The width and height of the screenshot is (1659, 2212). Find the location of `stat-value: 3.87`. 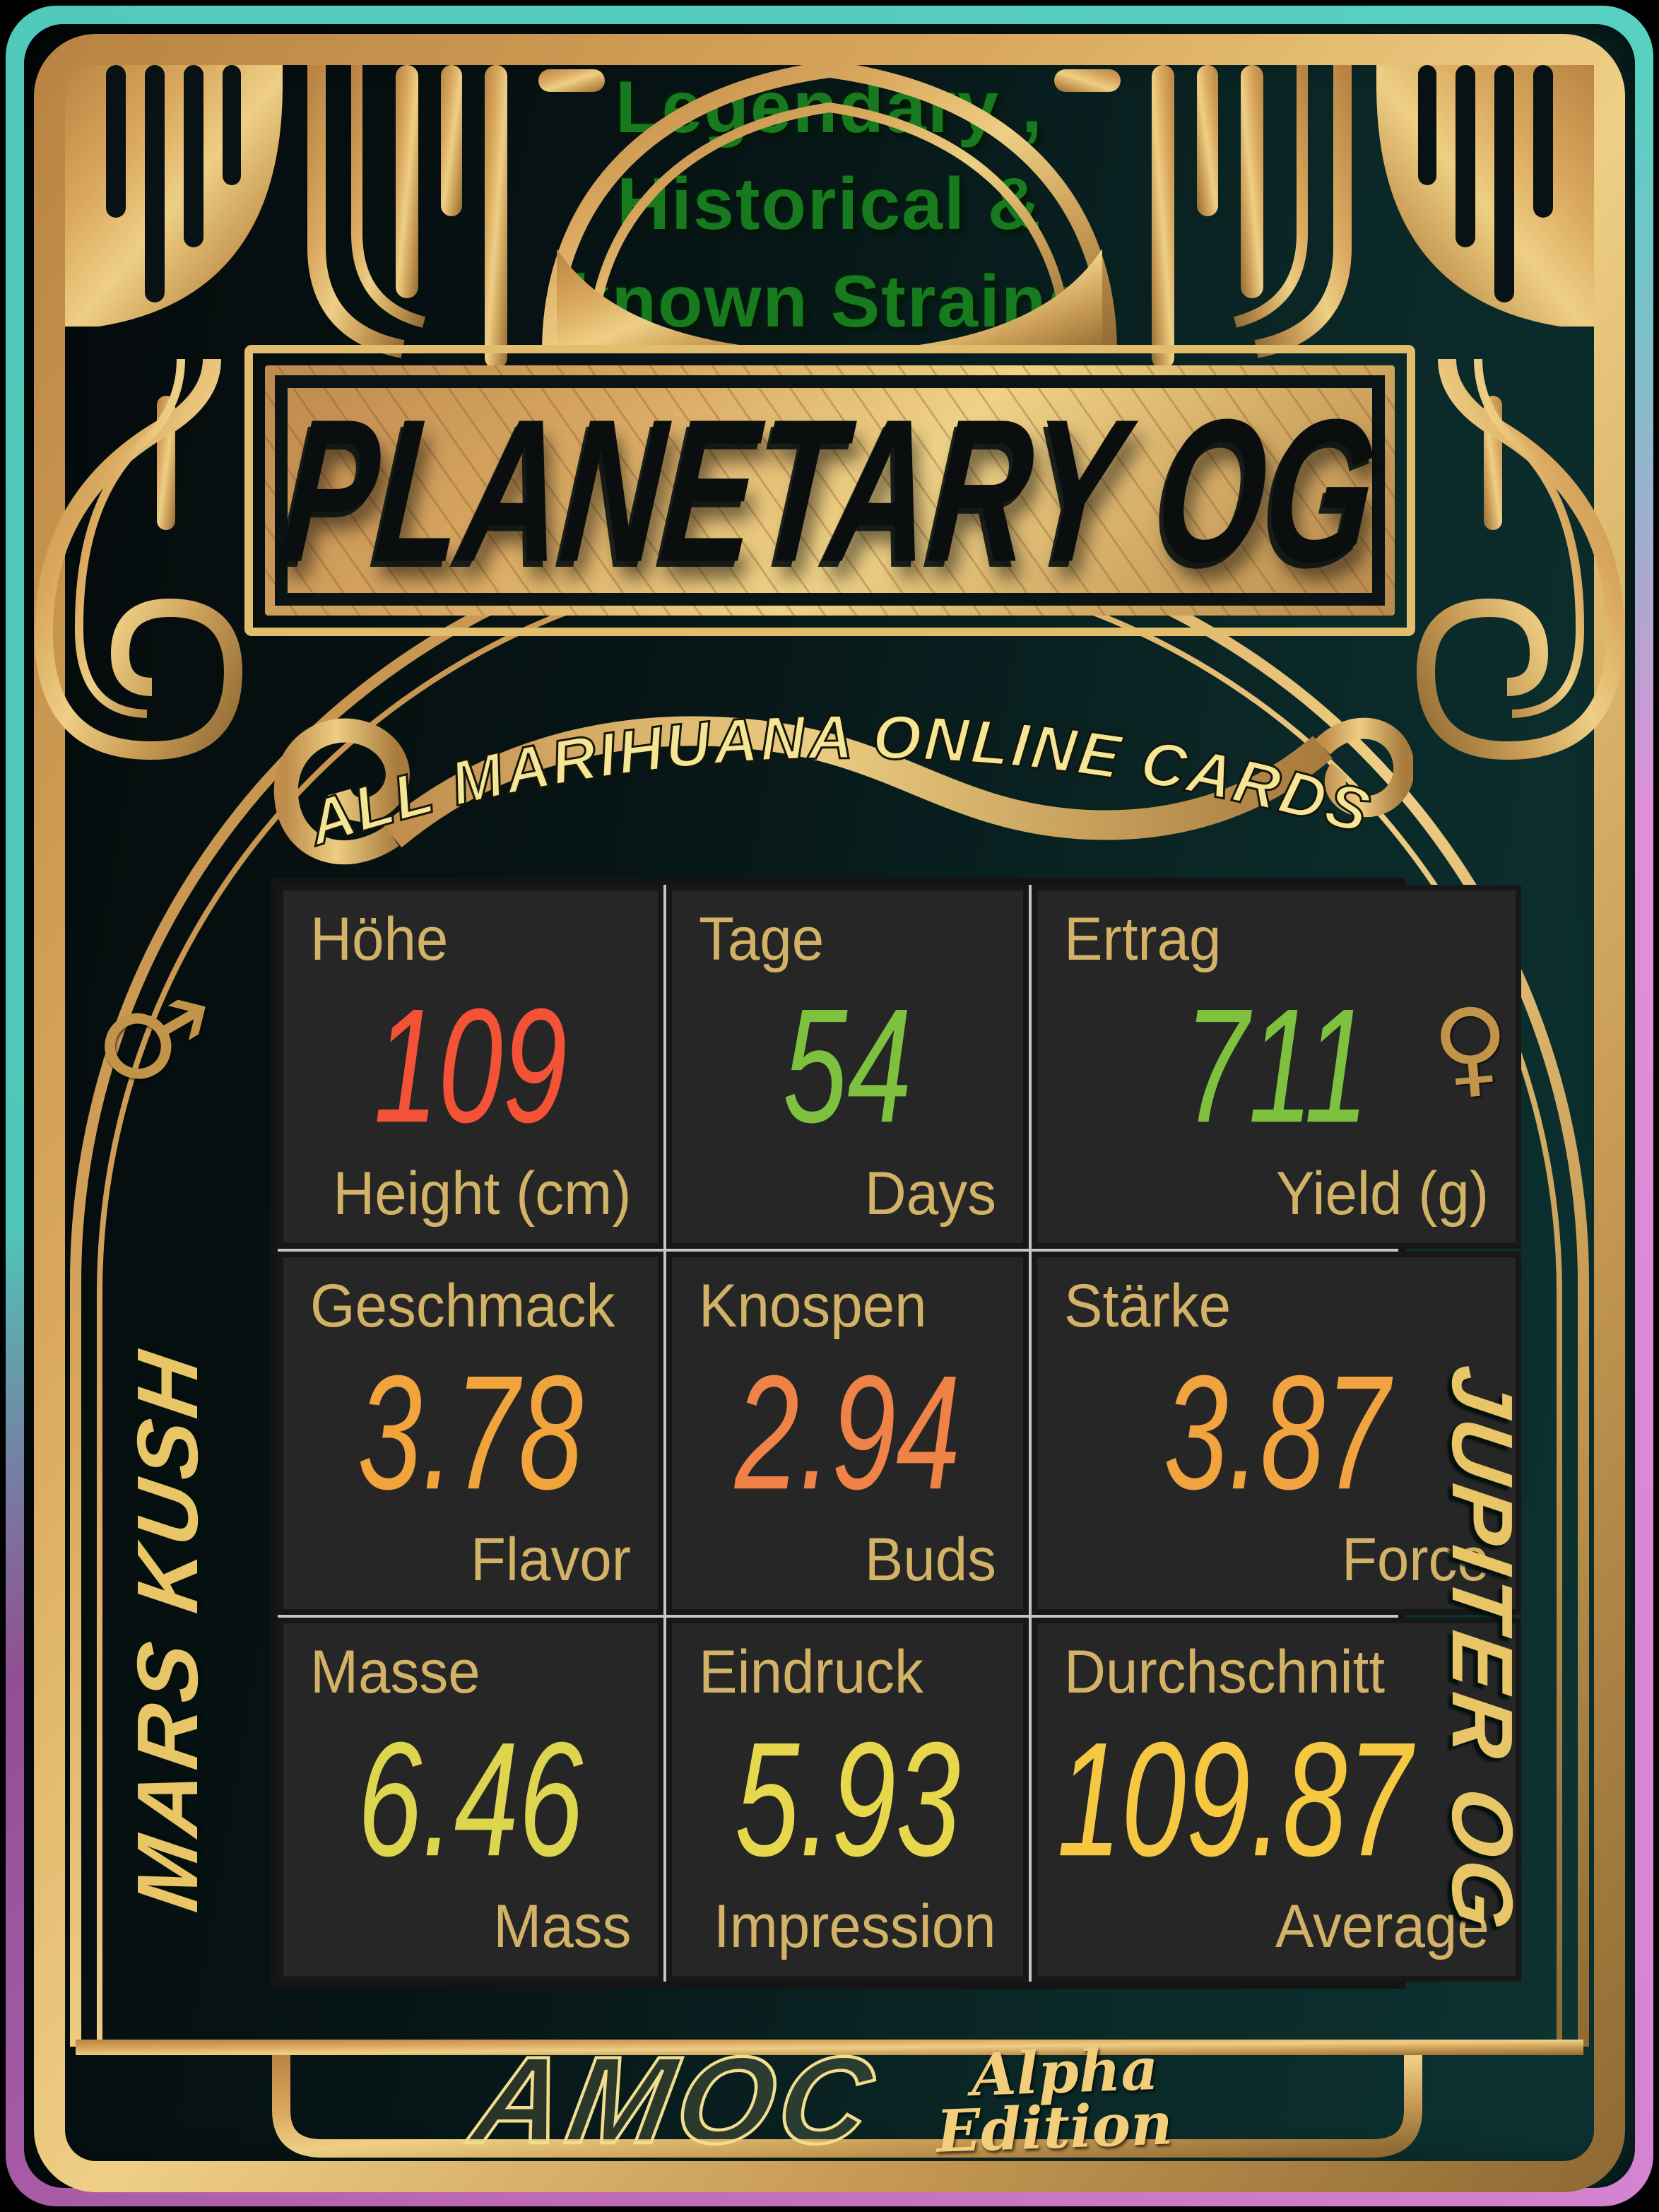

stat-value: 3.87 is located at coordinates (1277, 1433).